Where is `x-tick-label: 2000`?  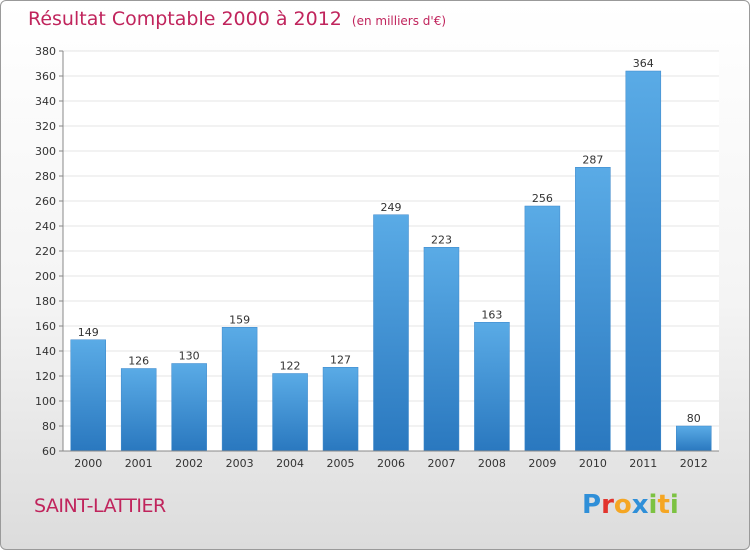
x-tick-label: 2000 is located at coordinates (88, 463).